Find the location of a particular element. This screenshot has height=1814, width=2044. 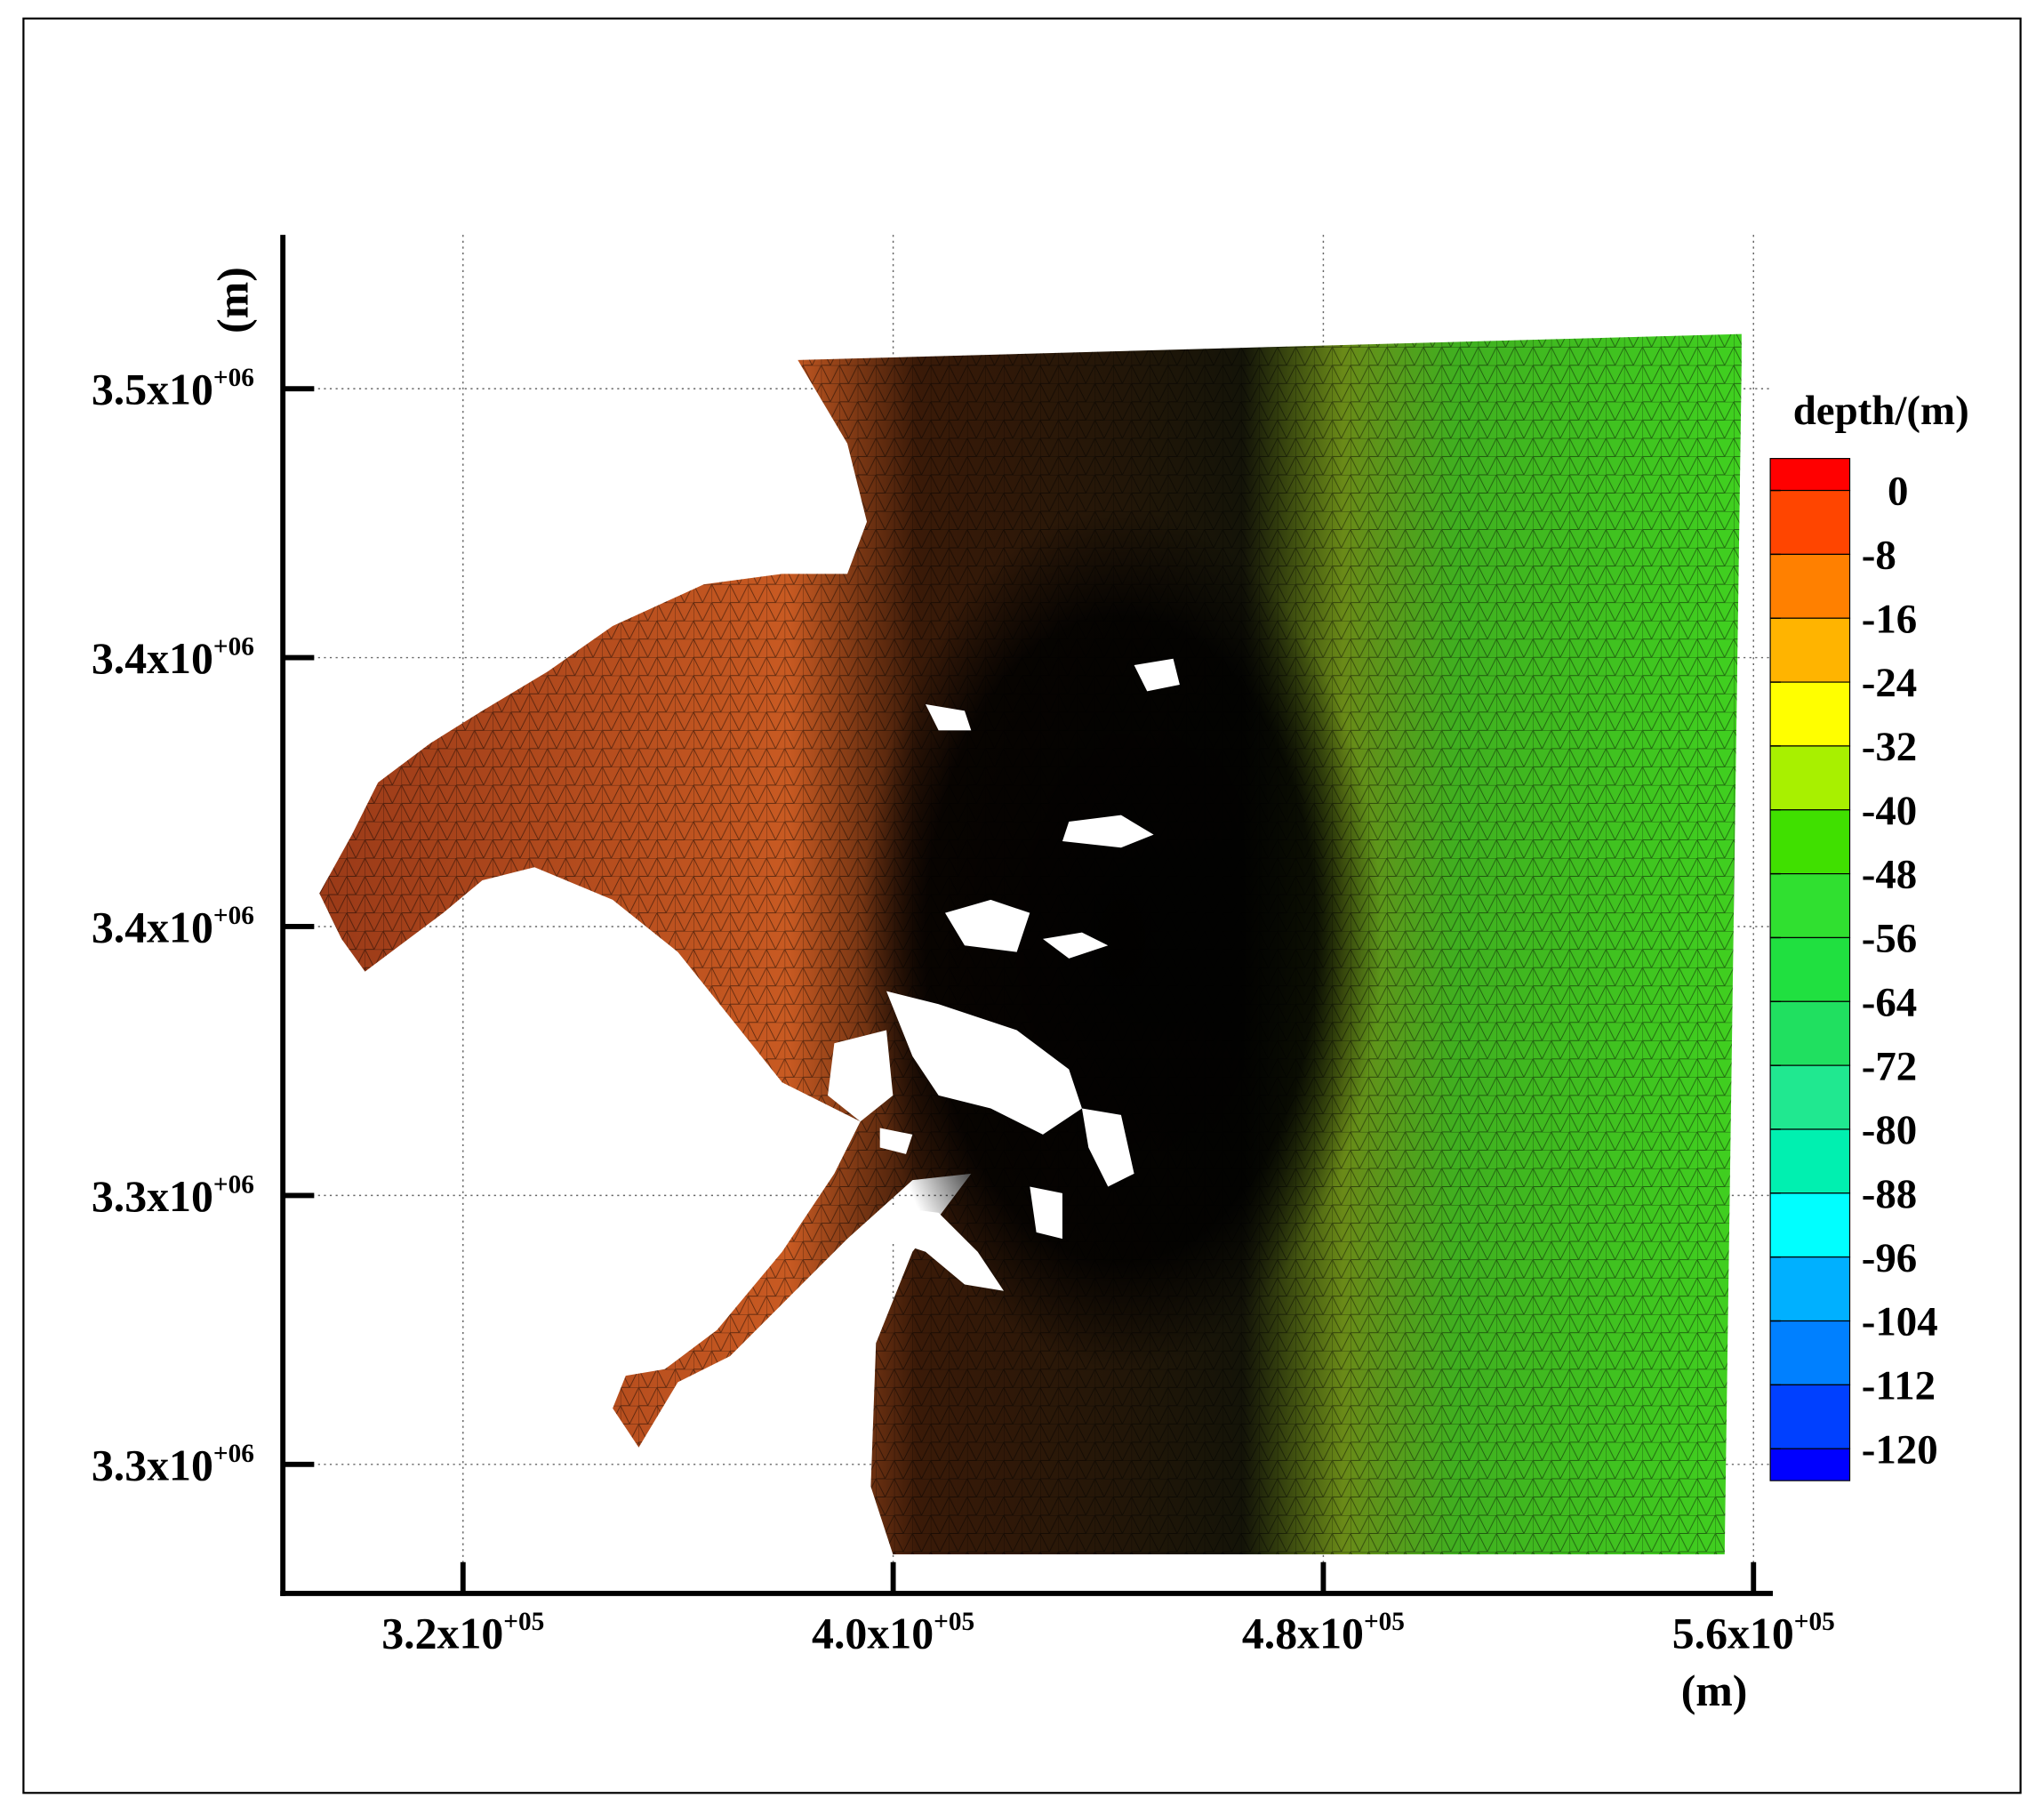

y-axis-label: (m) is located at coordinates (233, 300).